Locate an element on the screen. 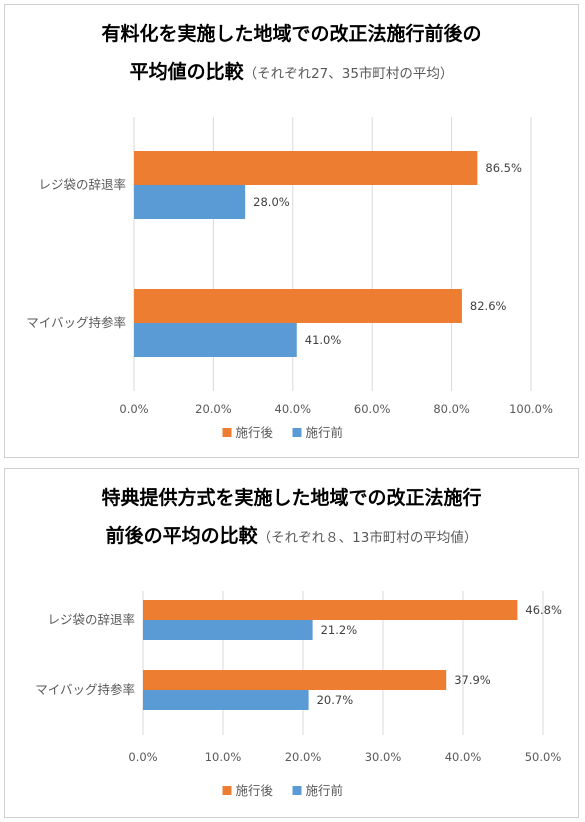 Image resolution: width=585 pixels, height=822 pixels. data-label: 20.7% is located at coordinates (335, 700).